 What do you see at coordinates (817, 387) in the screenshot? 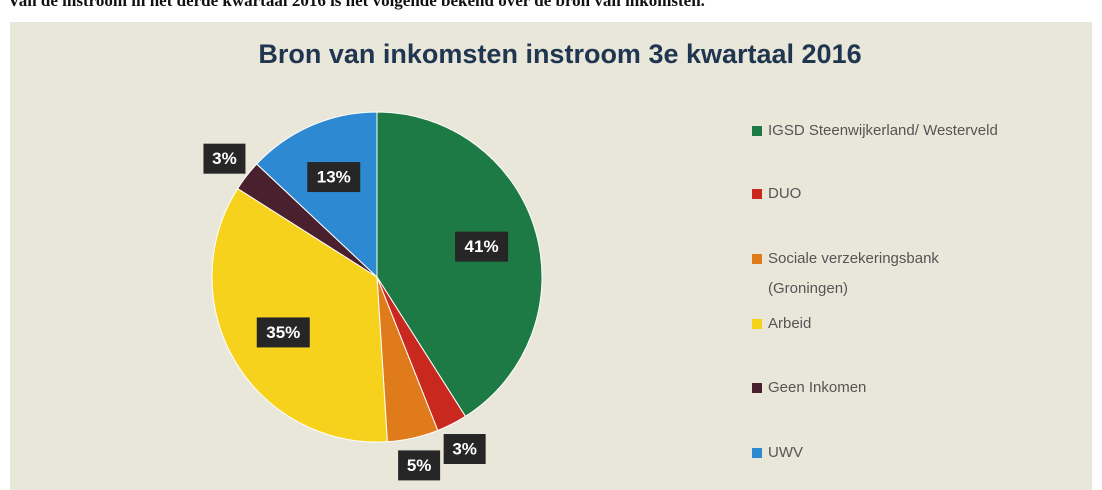
I see `legend-label: Geen Inkomen` at bounding box center [817, 387].